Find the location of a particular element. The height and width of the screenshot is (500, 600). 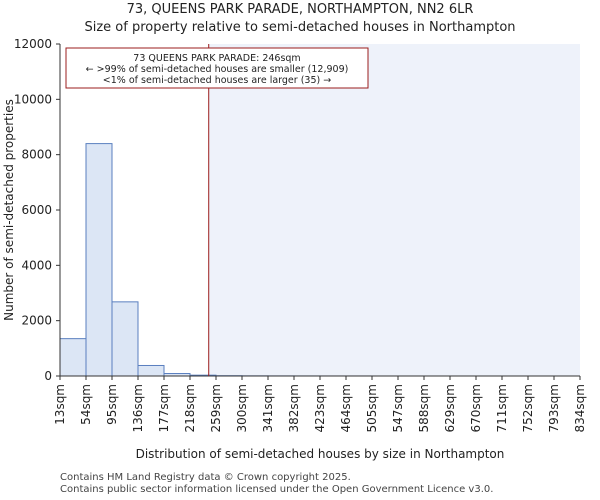

x-tick-label: 423sqm is located at coordinates (320, 408).